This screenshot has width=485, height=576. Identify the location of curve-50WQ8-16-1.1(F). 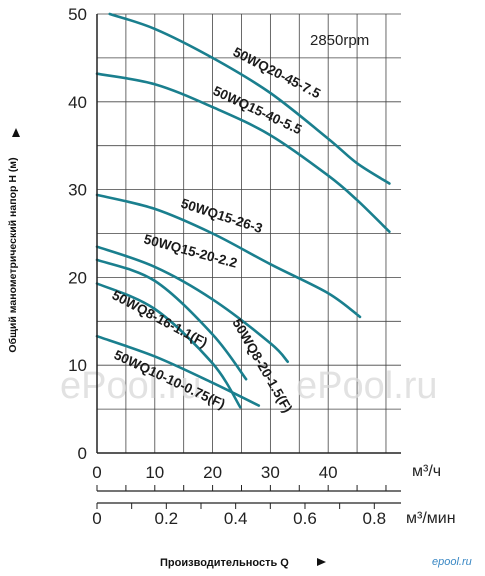
(168, 345).